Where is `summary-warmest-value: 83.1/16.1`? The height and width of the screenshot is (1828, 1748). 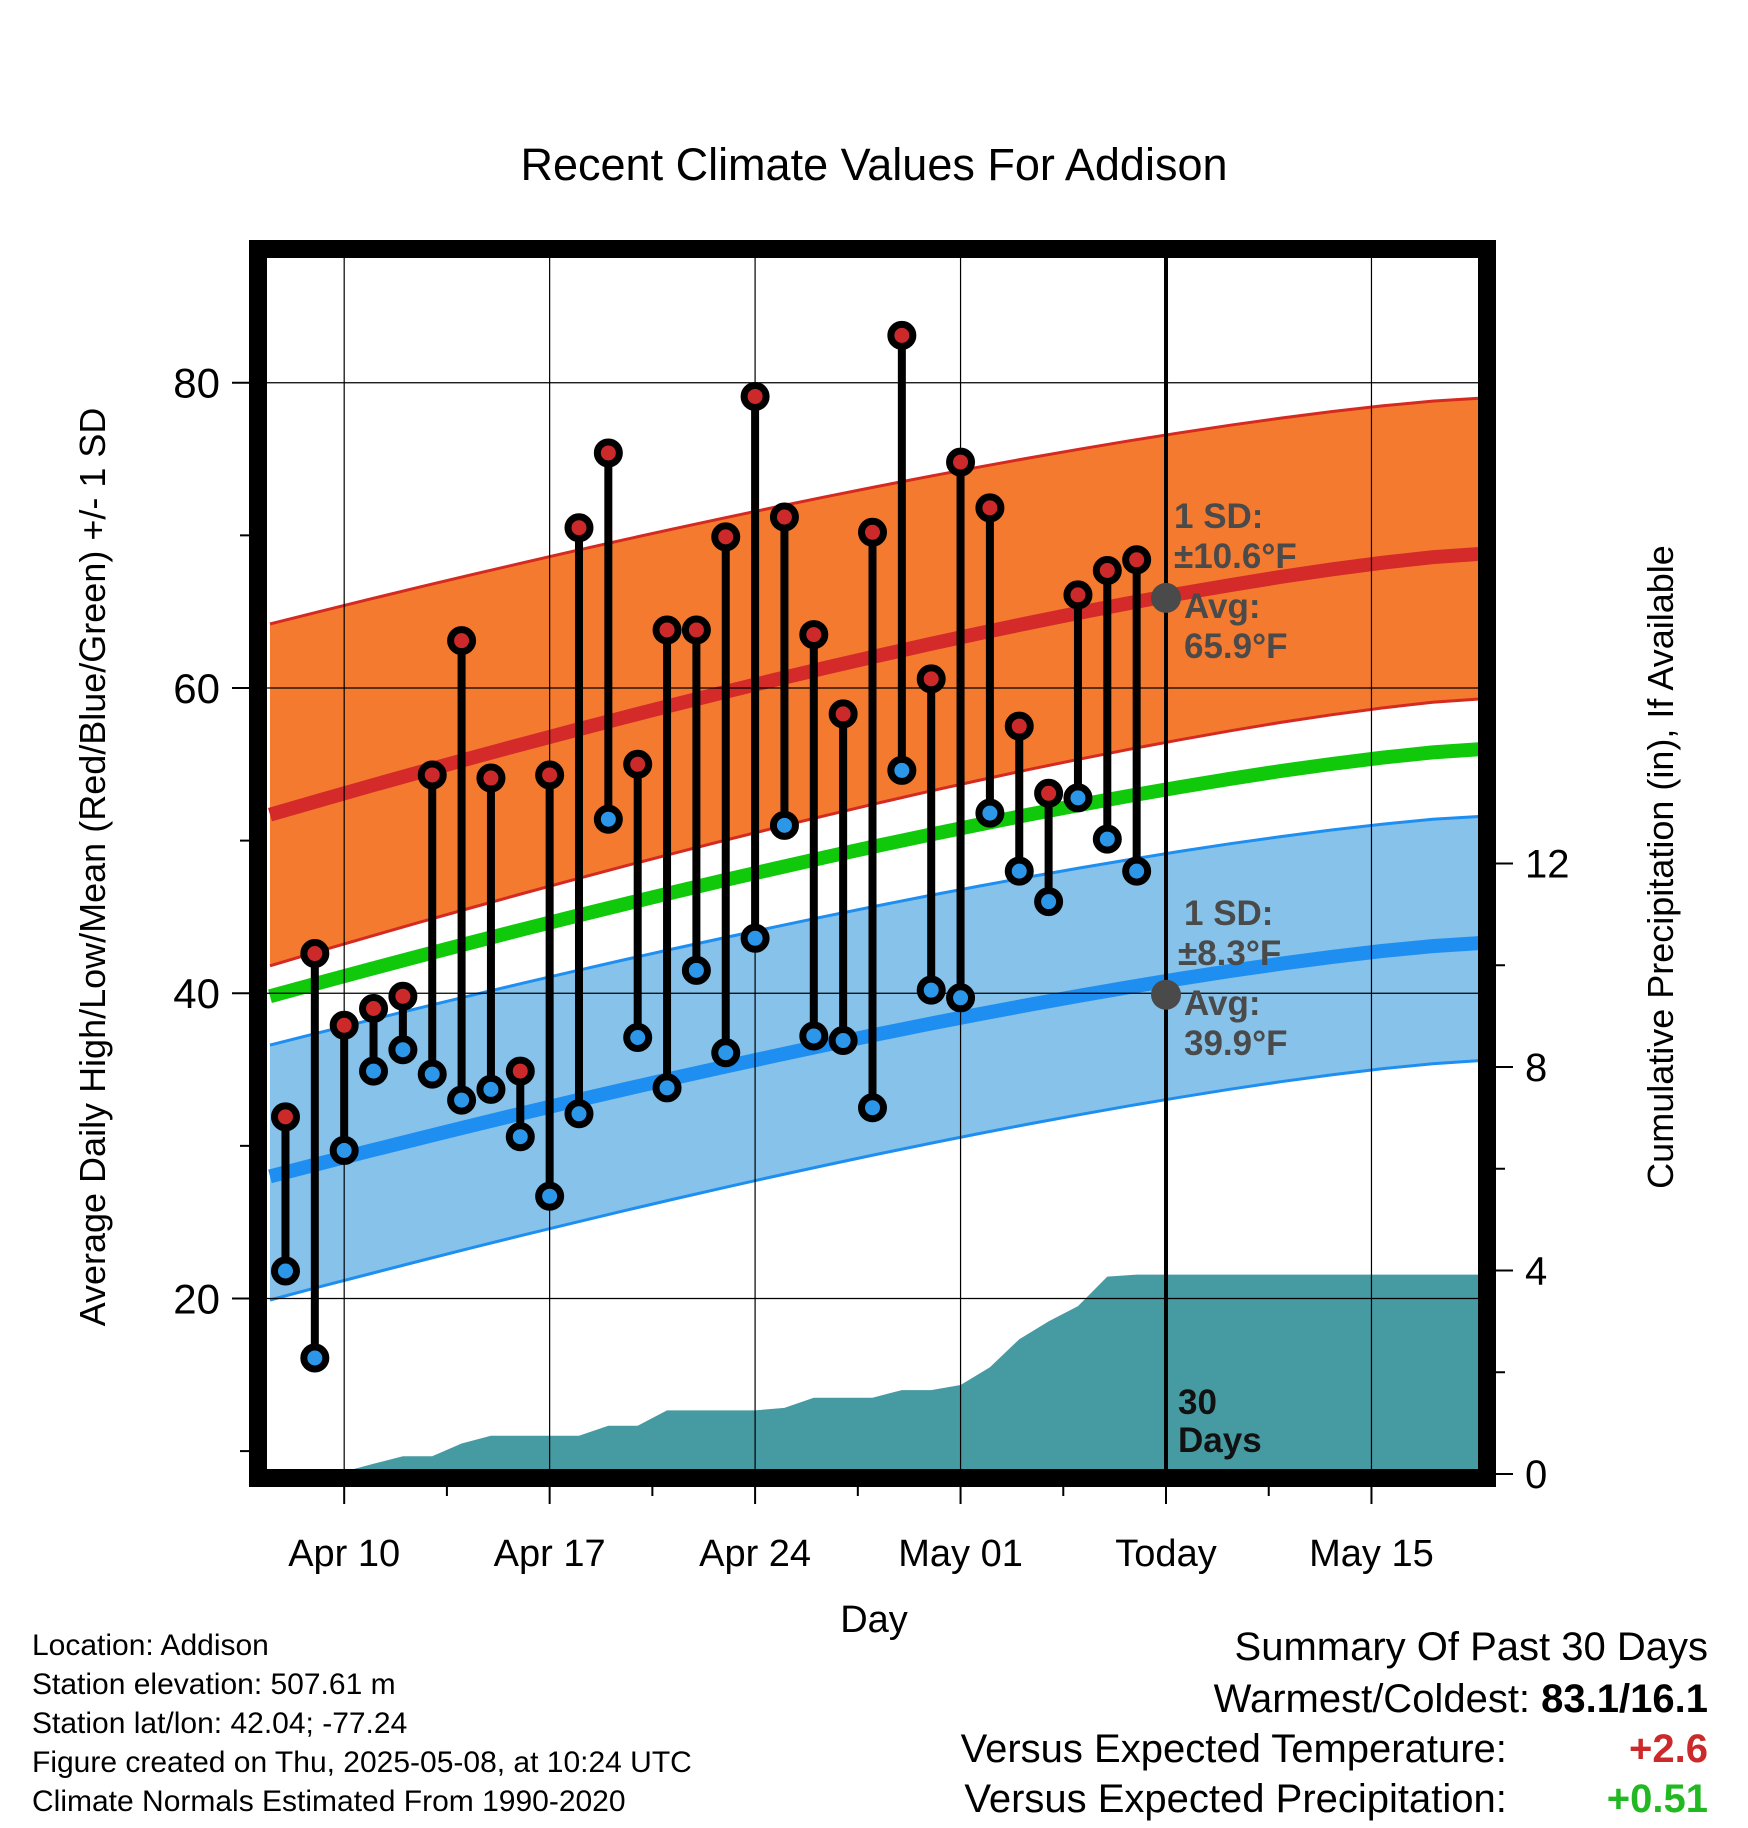 summary-warmest-value: 83.1/16.1 is located at coordinates (1624, 1699).